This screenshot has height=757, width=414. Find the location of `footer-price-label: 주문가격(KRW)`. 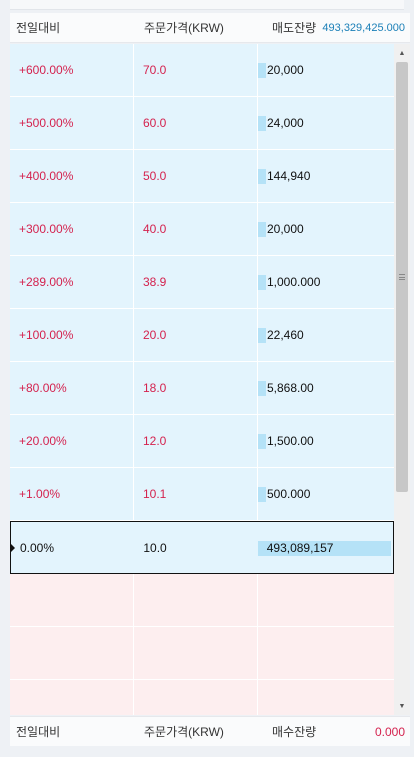

footer-price-label: 주문가격(KRW) is located at coordinates (184, 732).